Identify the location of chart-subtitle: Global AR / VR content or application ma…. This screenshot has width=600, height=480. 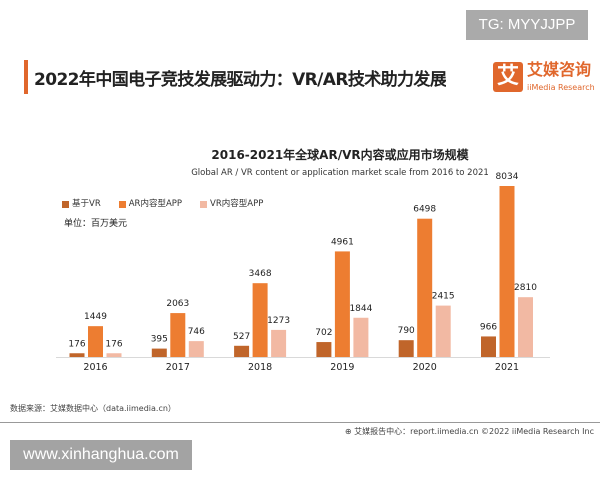
(340, 173).